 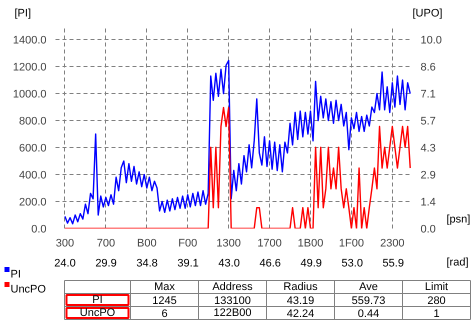 What do you see at coordinates (164, 314) in the screenshot?
I see `text: 6` at bounding box center [164, 314].